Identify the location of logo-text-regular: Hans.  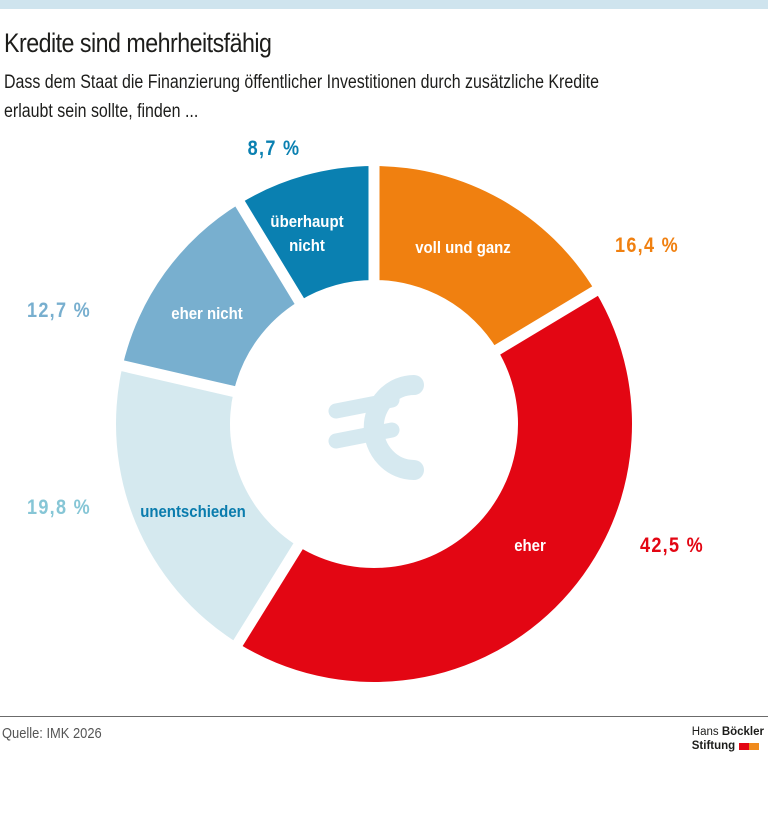
(706, 732).